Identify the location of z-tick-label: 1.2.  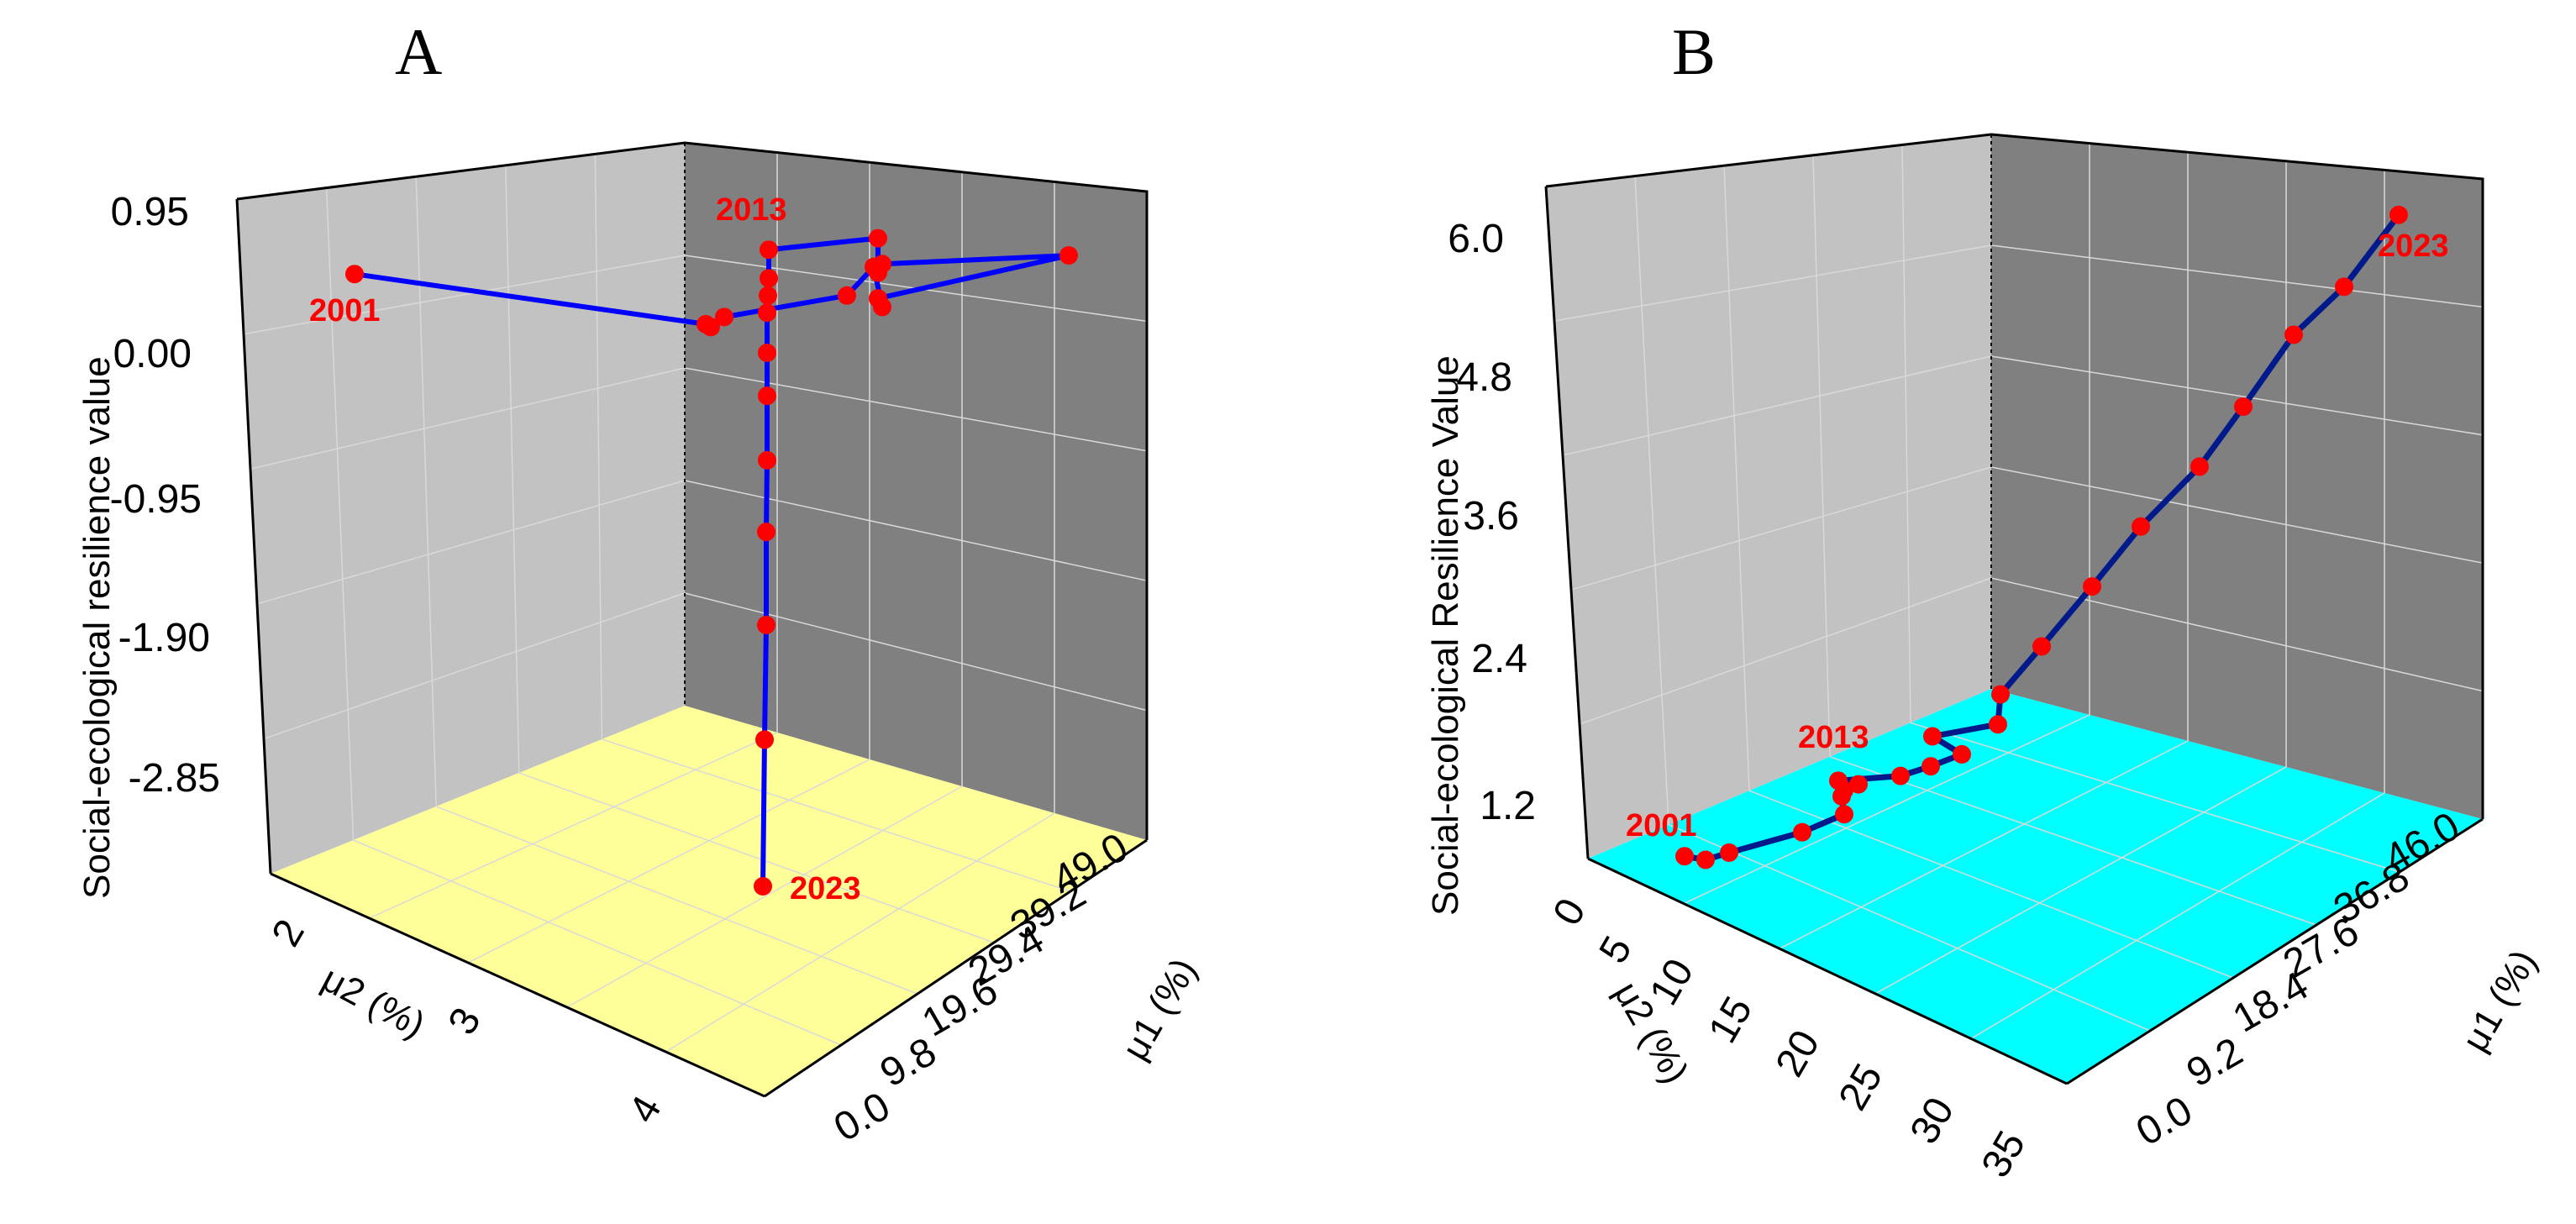
(1508, 806).